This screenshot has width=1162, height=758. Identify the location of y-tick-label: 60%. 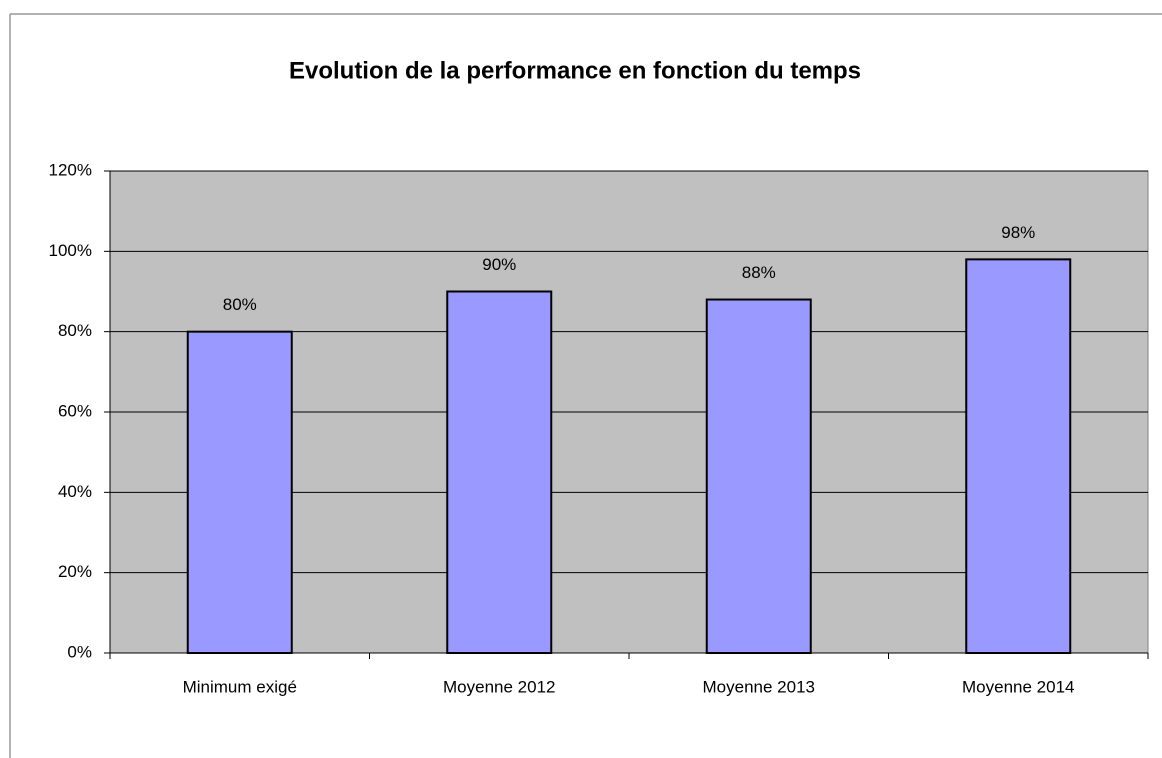
(75, 410).